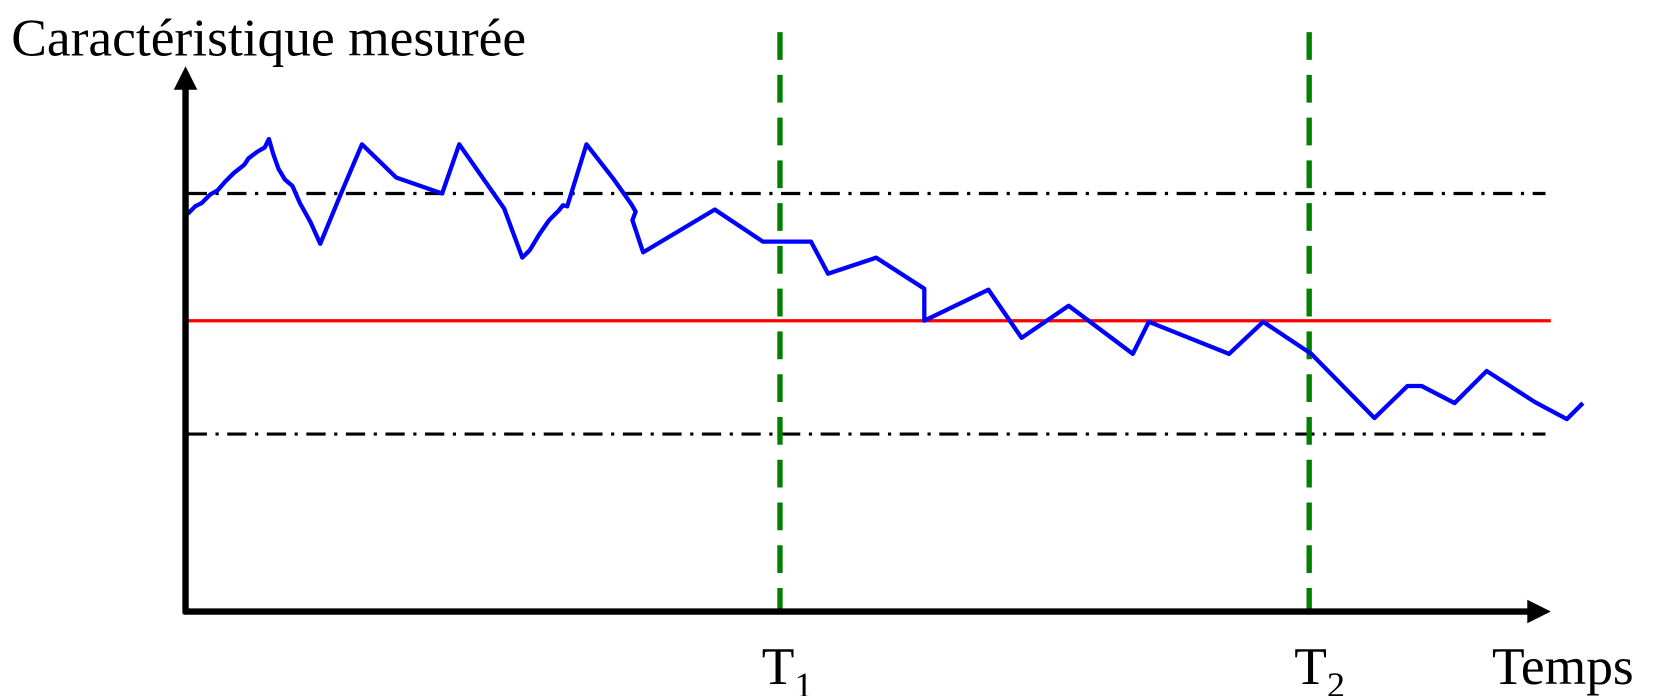 The width and height of the screenshot is (1669, 696). I want to click on x-axis-label: Temps, so click(1563, 666).